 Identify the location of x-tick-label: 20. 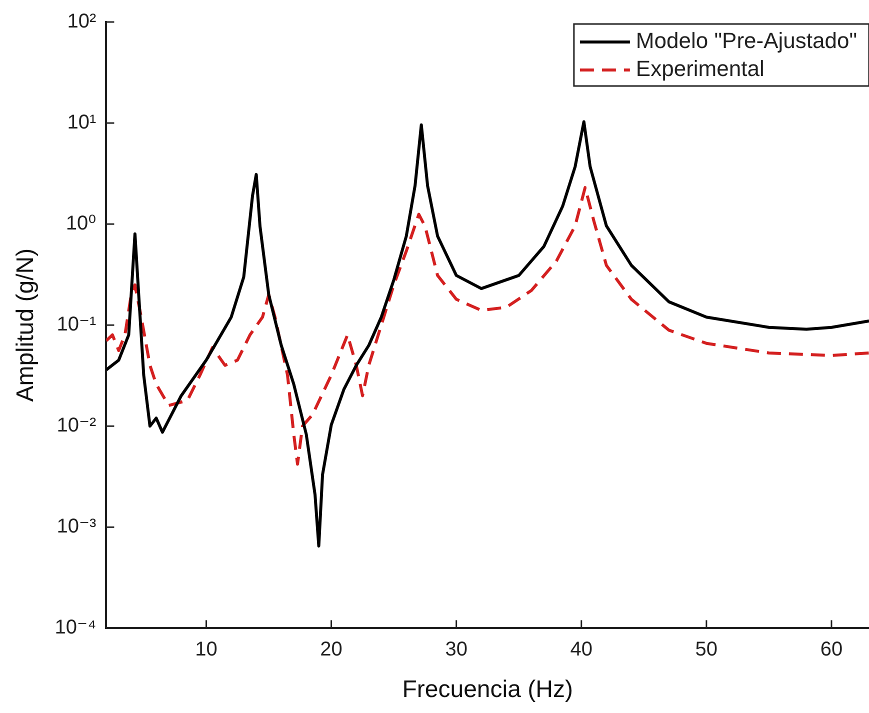
(331, 649).